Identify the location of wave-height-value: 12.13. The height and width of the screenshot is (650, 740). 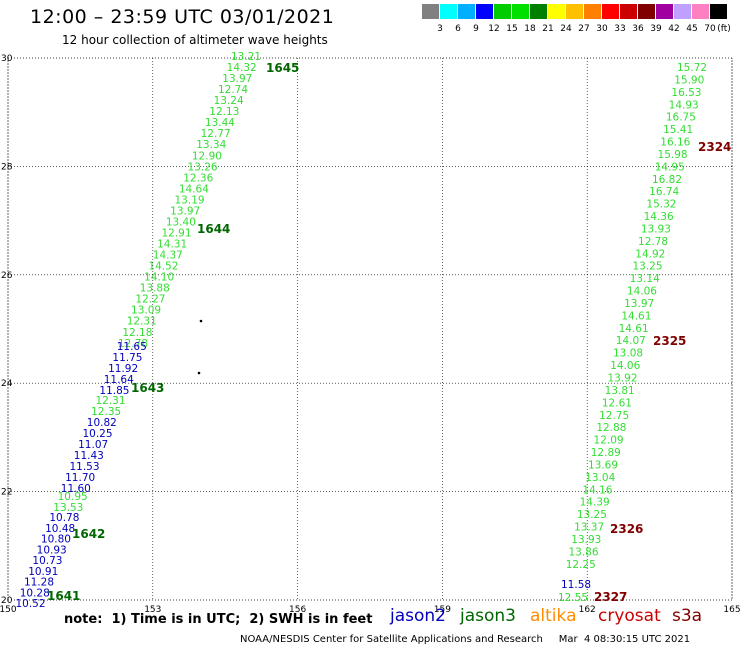
(224, 112).